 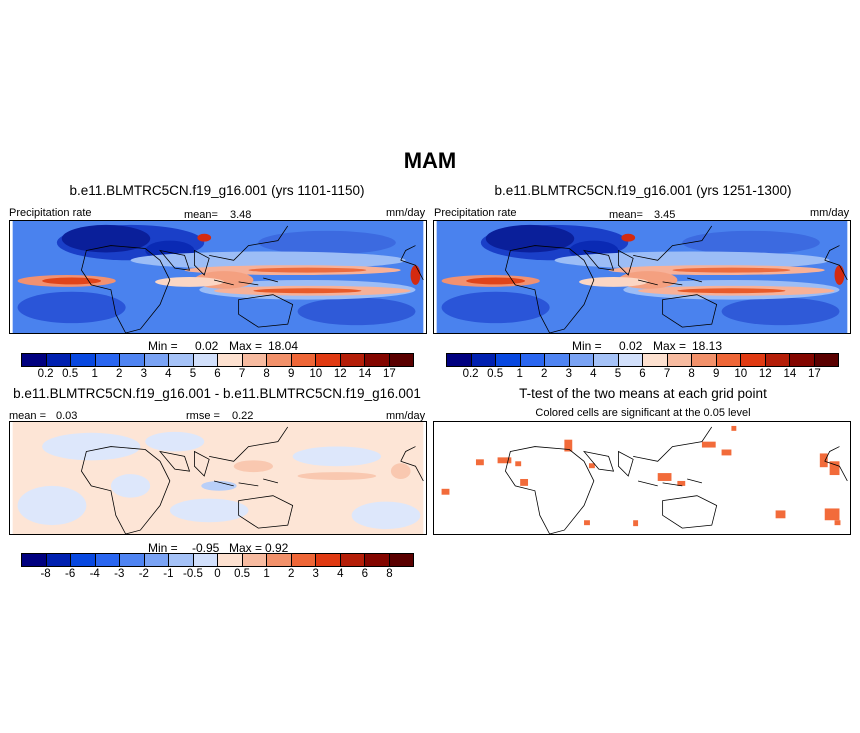 I want to click on colorbar-tick-label: 3, so click(x=315, y=574).